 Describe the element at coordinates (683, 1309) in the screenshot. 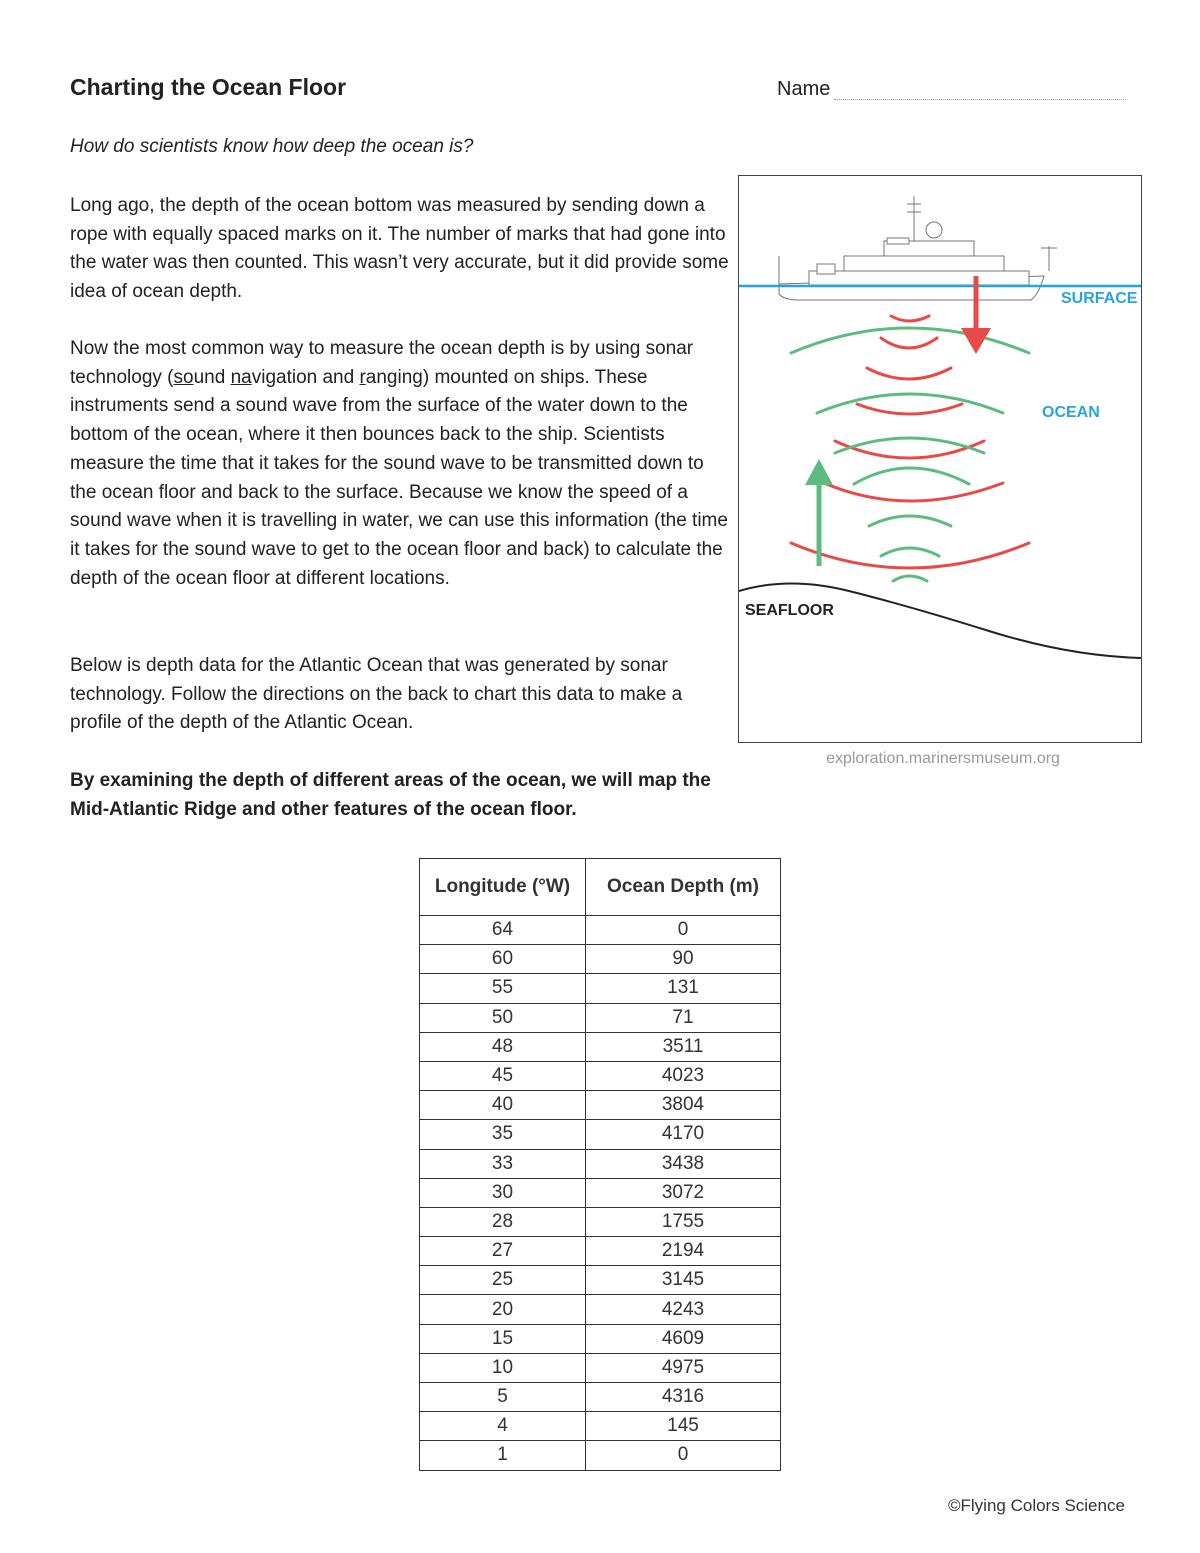

I see `depth-cell: 4243` at that location.